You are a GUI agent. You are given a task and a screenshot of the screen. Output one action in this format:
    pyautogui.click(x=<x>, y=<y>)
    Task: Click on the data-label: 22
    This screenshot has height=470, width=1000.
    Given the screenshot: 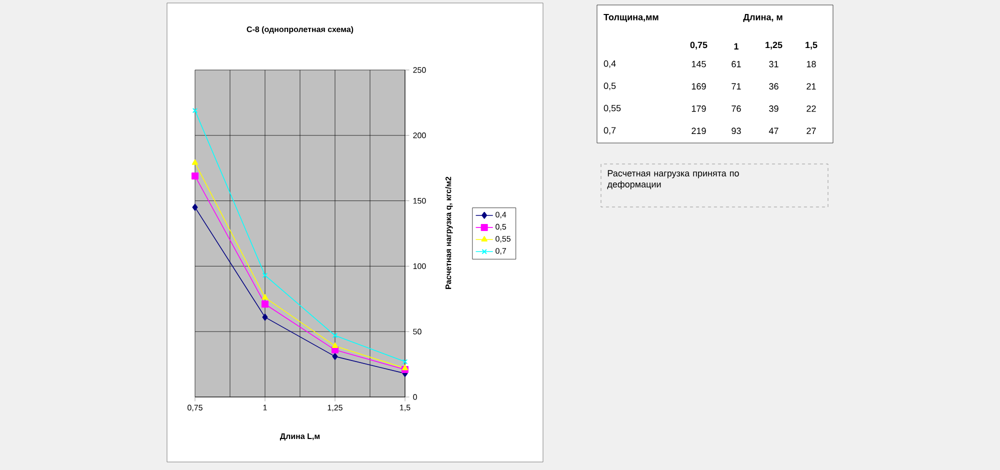 What is the action you would take?
    pyautogui.click(x=811, y=108)
    